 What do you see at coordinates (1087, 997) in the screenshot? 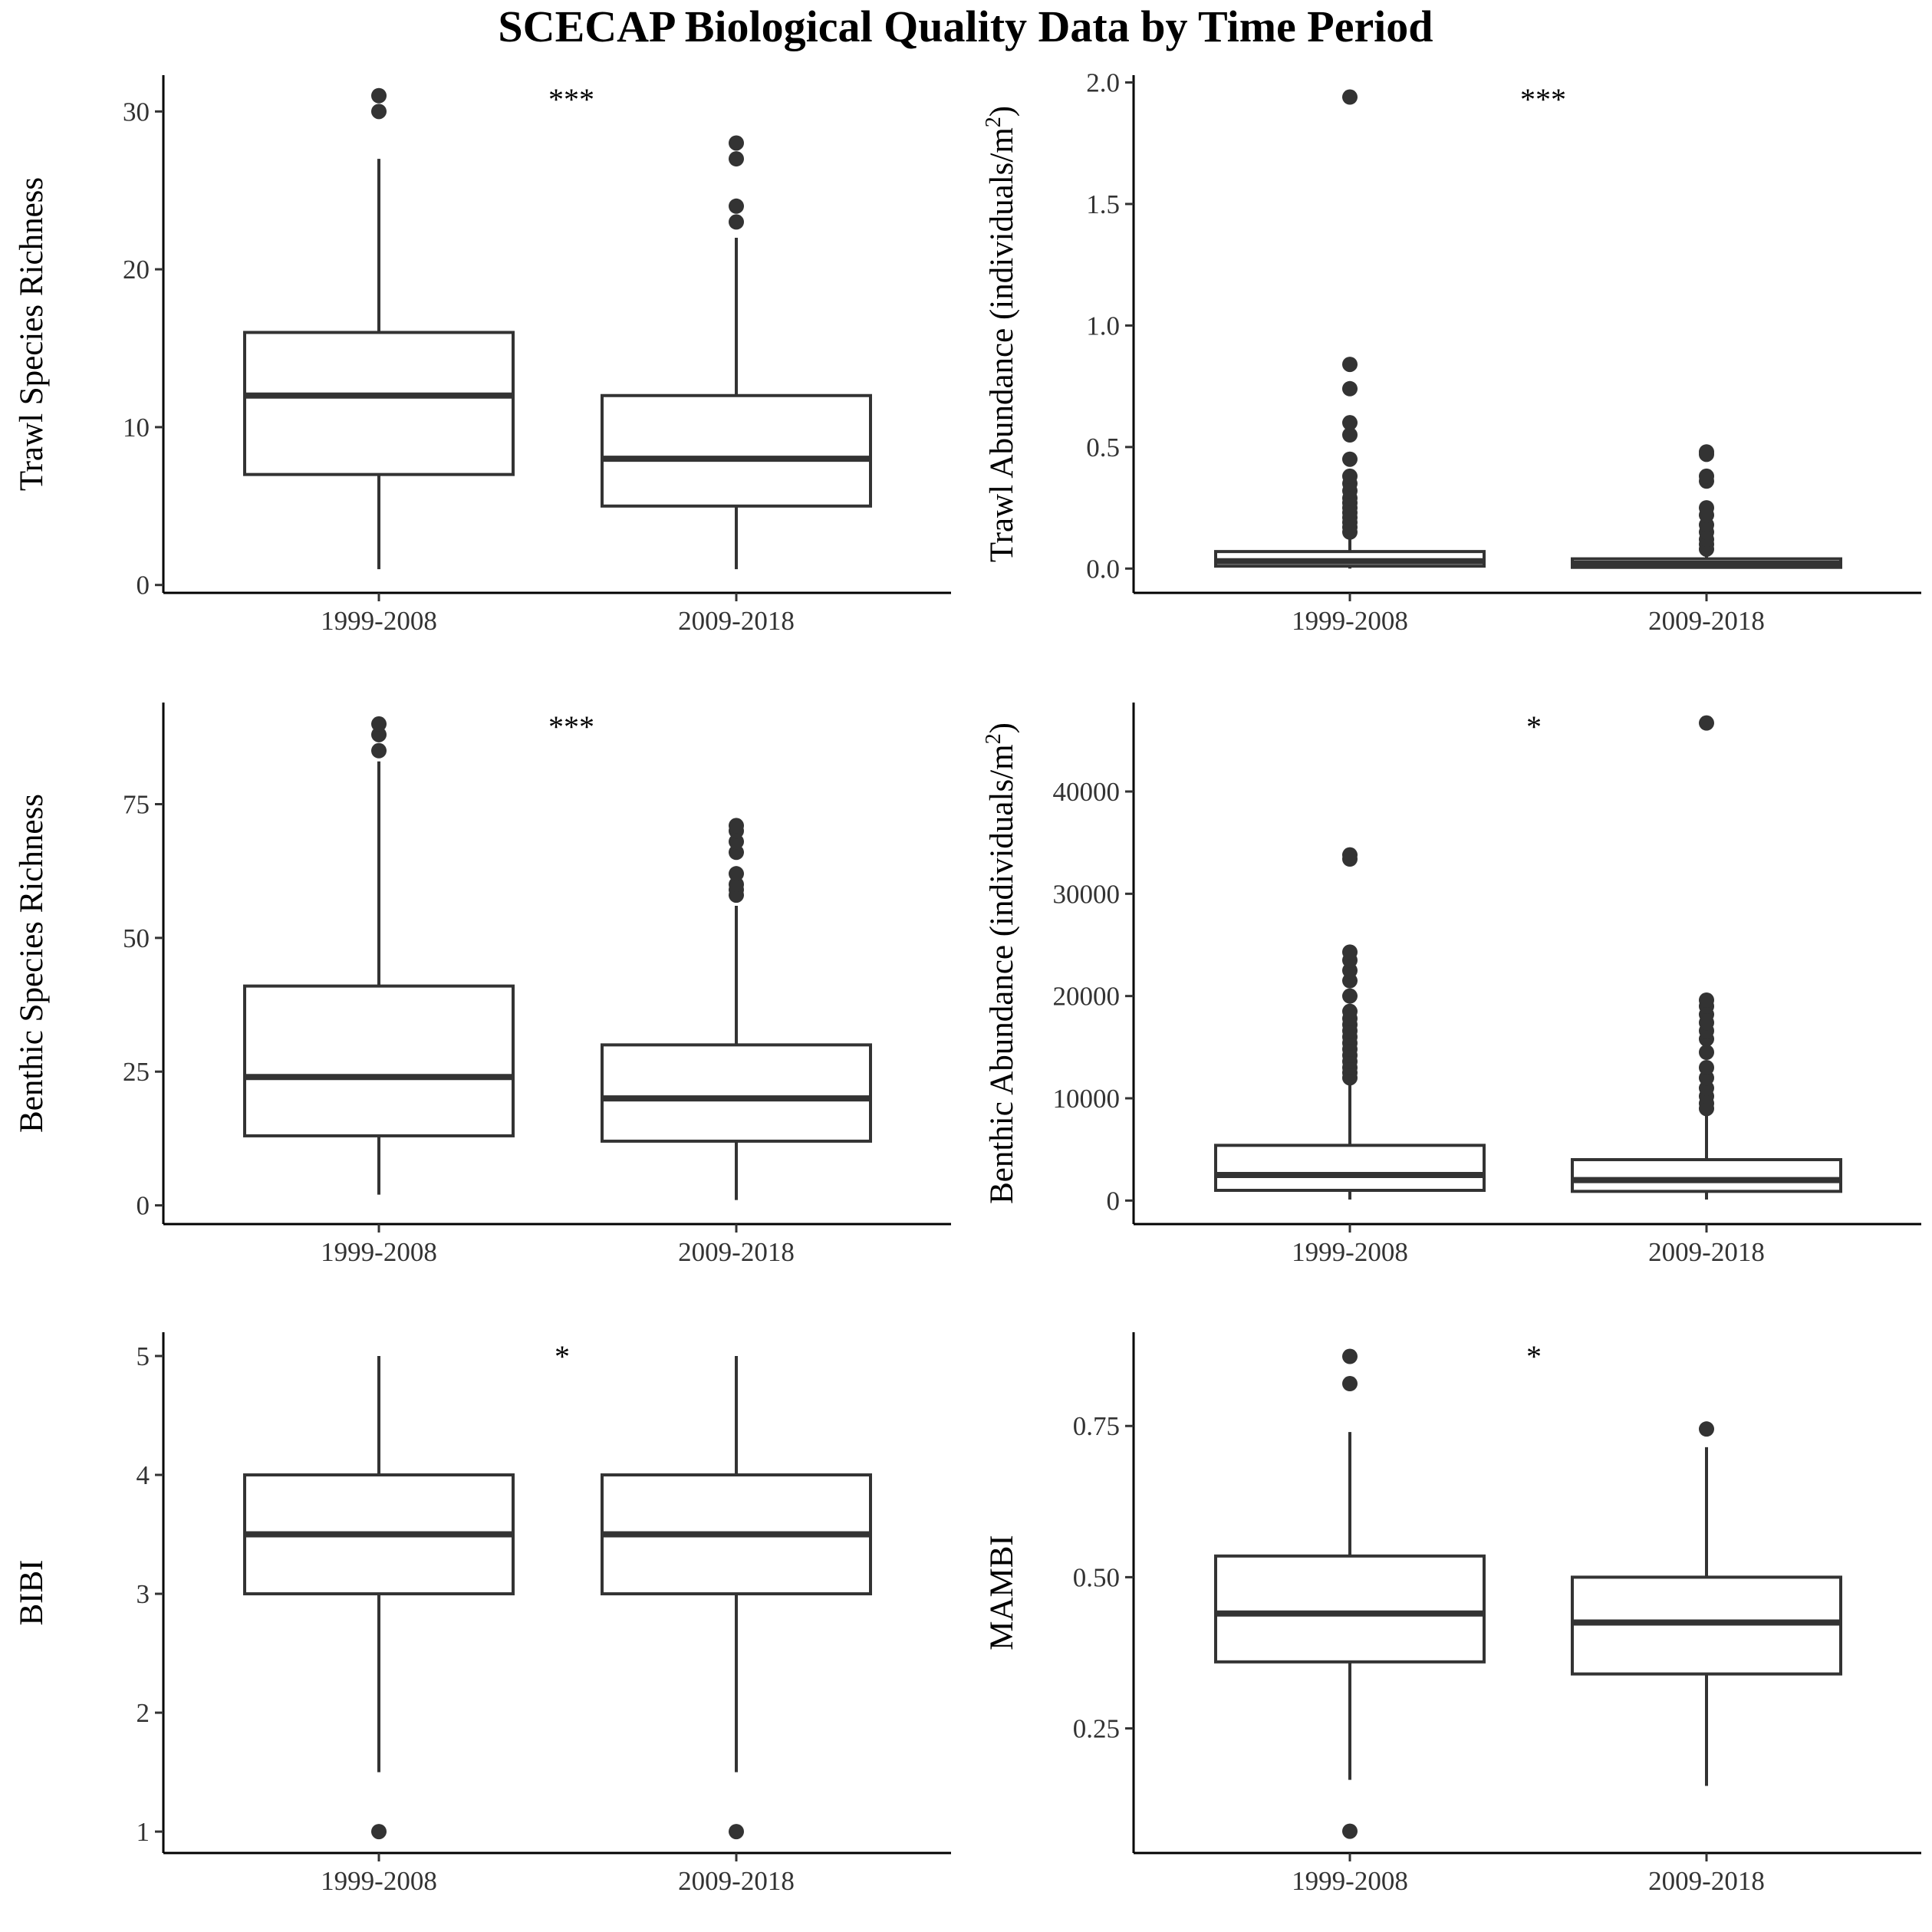
I see `y-tick-label: 20000` at bounding box center [1087, 997].